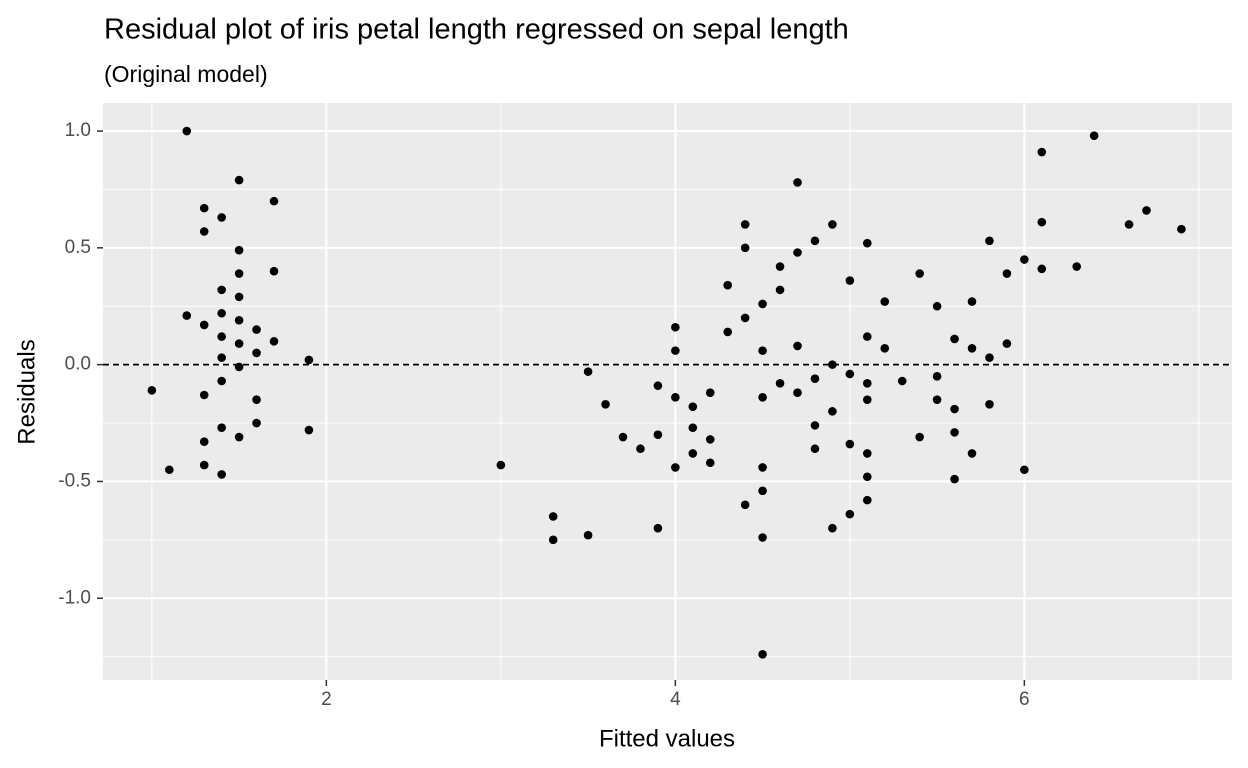 The height and width of the screenshot is (768, 1248). Describe the element at coordinates (675, 699) in the screenshot. I see `x-tick-label: 4` at that location.